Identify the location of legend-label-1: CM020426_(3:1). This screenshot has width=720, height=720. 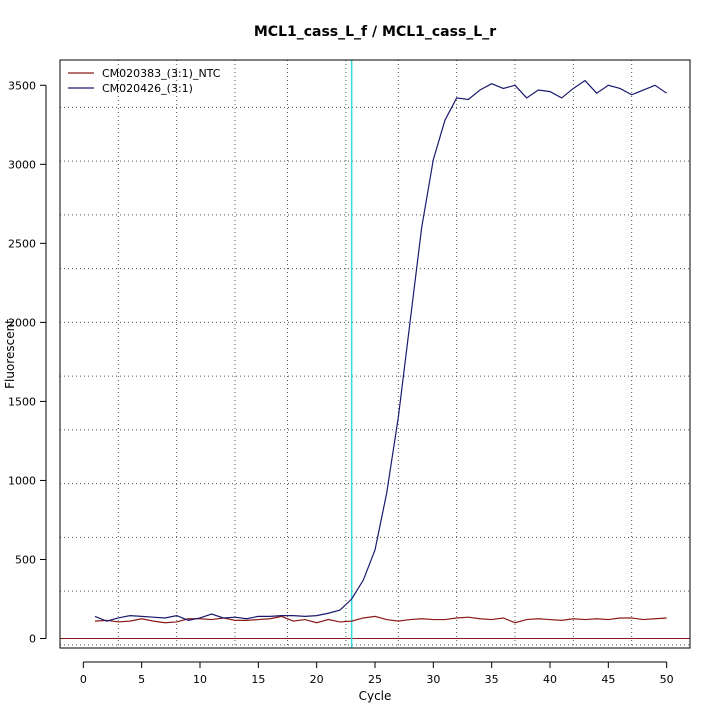
(147, 88).